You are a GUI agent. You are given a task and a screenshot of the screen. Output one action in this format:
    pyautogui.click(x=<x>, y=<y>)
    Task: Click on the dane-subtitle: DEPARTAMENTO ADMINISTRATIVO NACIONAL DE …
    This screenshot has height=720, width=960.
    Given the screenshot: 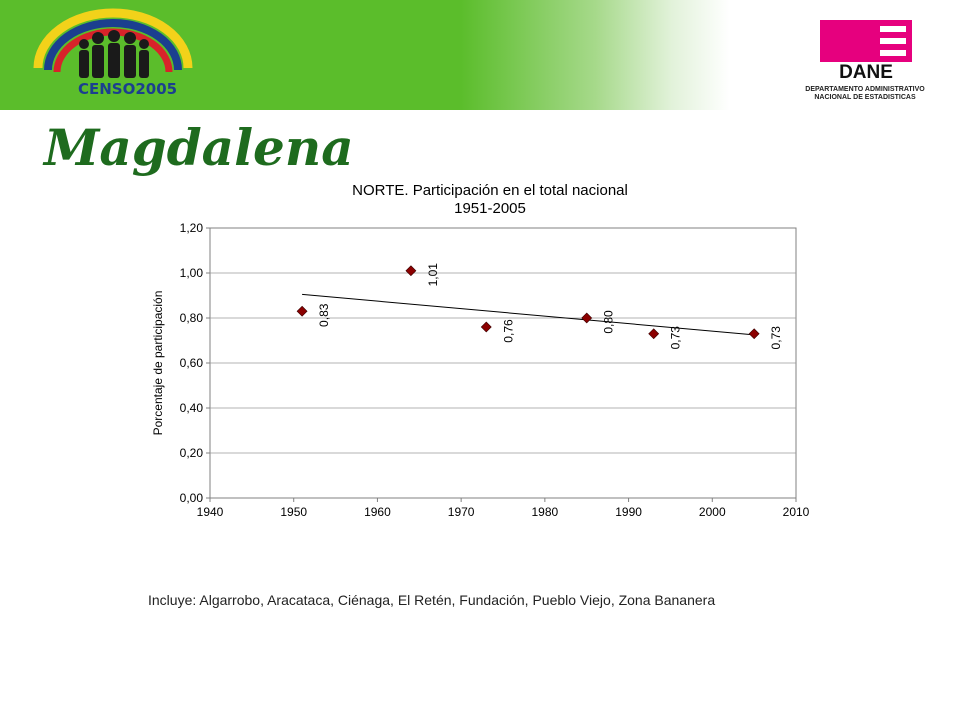 What is the action you would take?
    pyautogui.click(x=865, y=94)
    